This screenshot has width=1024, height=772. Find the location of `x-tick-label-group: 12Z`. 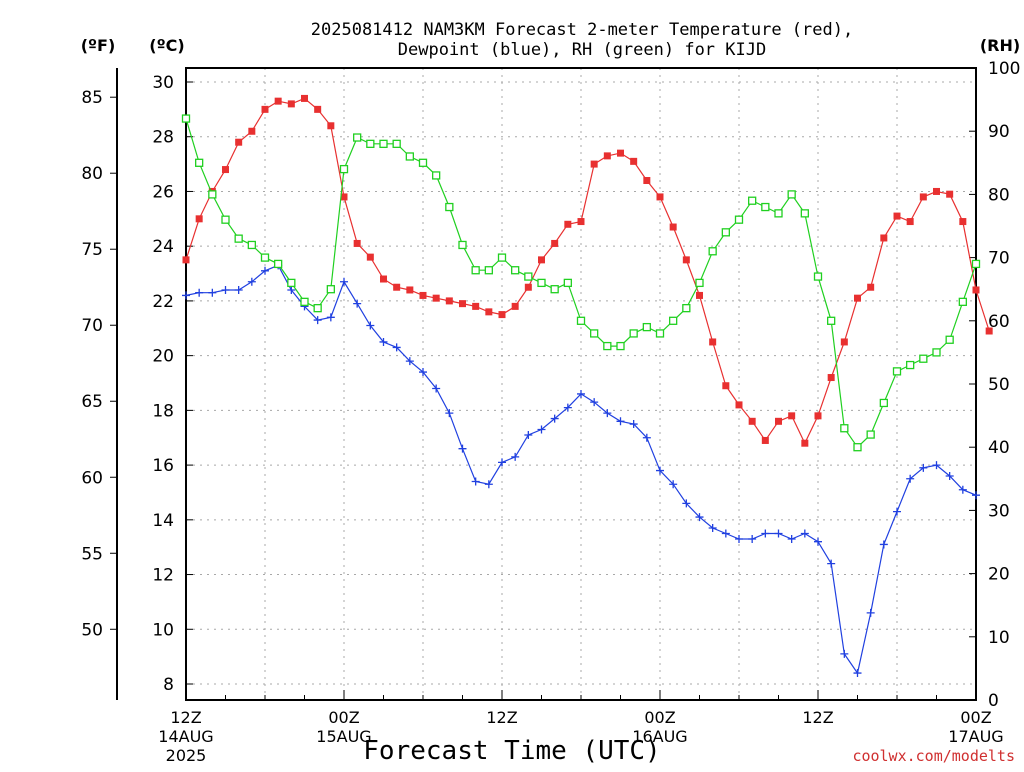

x-tick-label-group: 12Z is located at coordinates (501, 717).